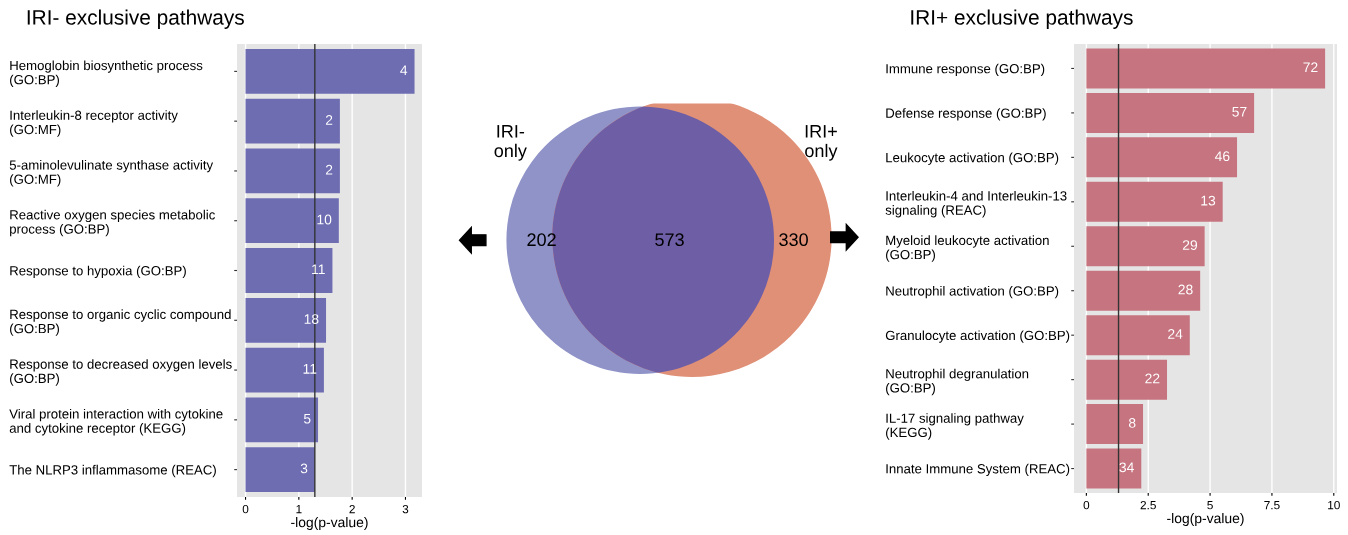 This screenshot has width=1348, height=535. Describe the element at coordinates (121, 372) in the screenshot. I see `y-tick-label: Response to decreased oxygen levels (GO:BP)` at that location.